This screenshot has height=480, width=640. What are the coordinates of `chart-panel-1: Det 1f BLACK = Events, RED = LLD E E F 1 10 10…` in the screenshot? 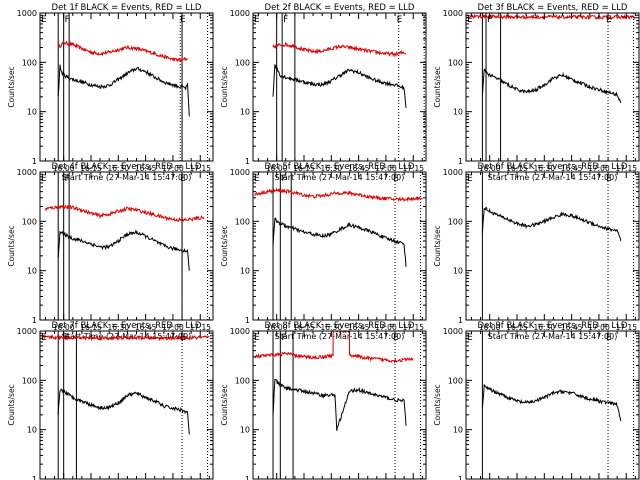 It's located at (110, 92).